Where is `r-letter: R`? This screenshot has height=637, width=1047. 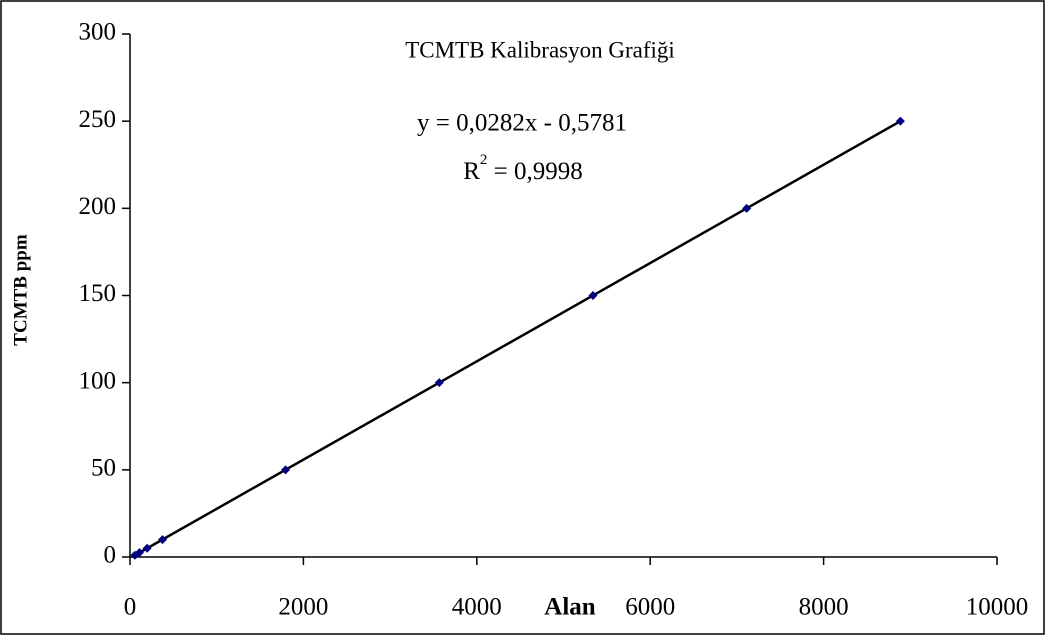
r-letter: R is located at coordinates (471, 171).